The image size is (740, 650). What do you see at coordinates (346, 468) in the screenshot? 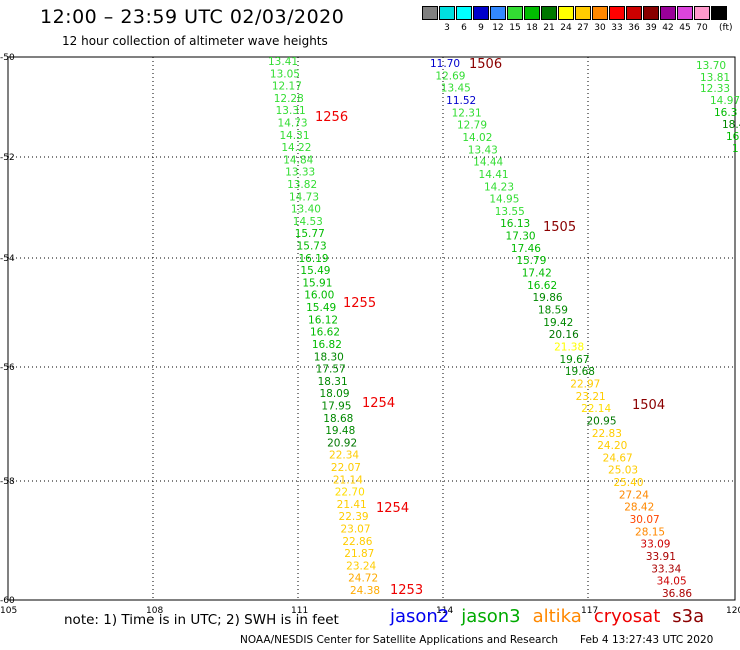
I see `wave-height-value: 22.07` at bounding box center [346, 468].